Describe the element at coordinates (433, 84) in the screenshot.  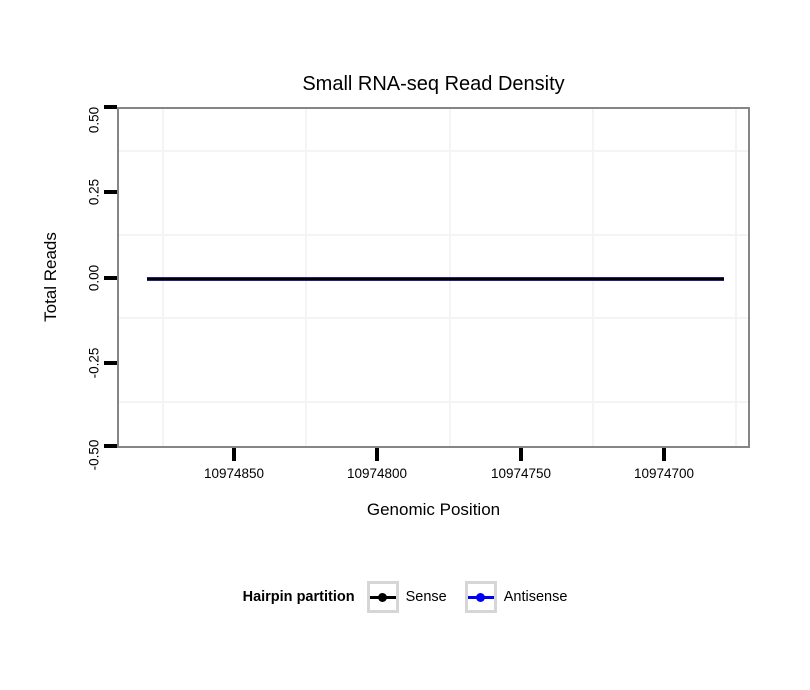
I see `chart-title: Small RNA-seq Read Density` at that location.